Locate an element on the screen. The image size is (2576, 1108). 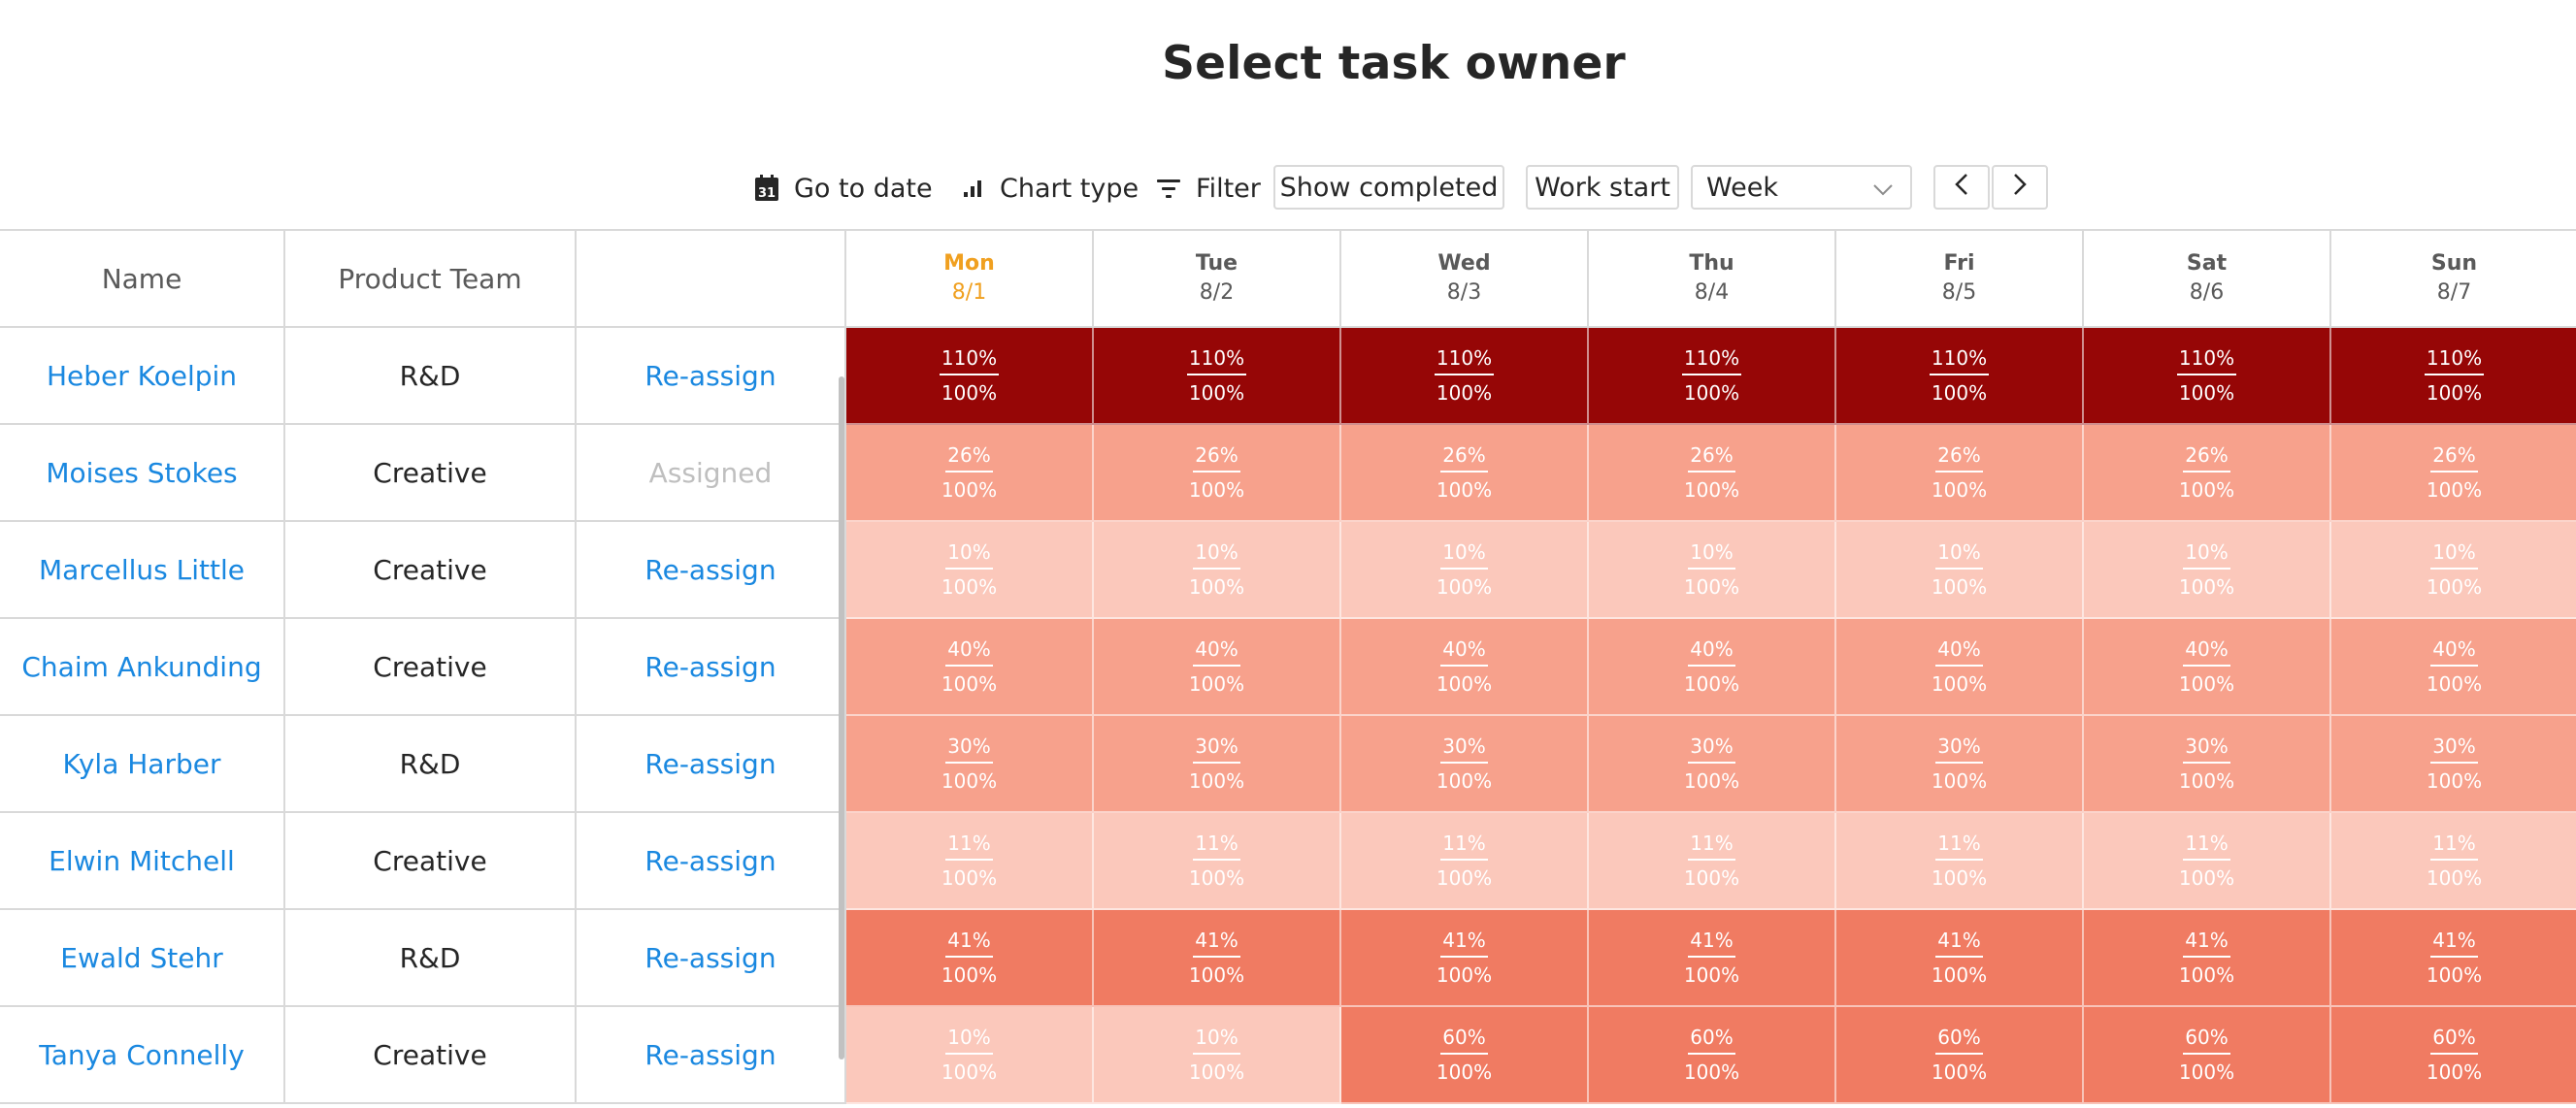
bar-chart-icon is located at coordinates (972, 188).